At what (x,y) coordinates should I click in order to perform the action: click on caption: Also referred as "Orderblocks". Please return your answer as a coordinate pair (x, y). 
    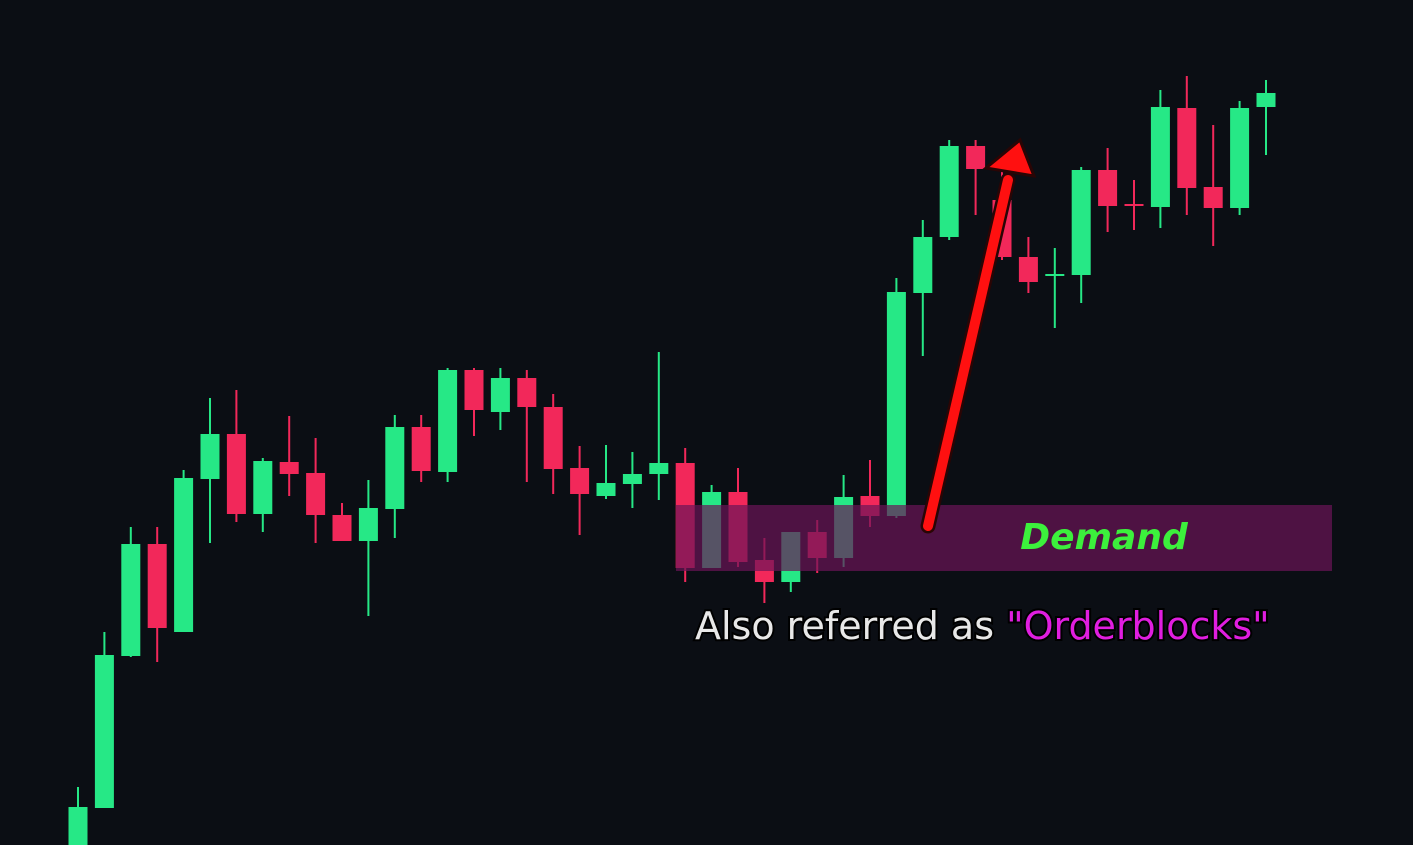
    Looking at the image, I should click on (982, 626).